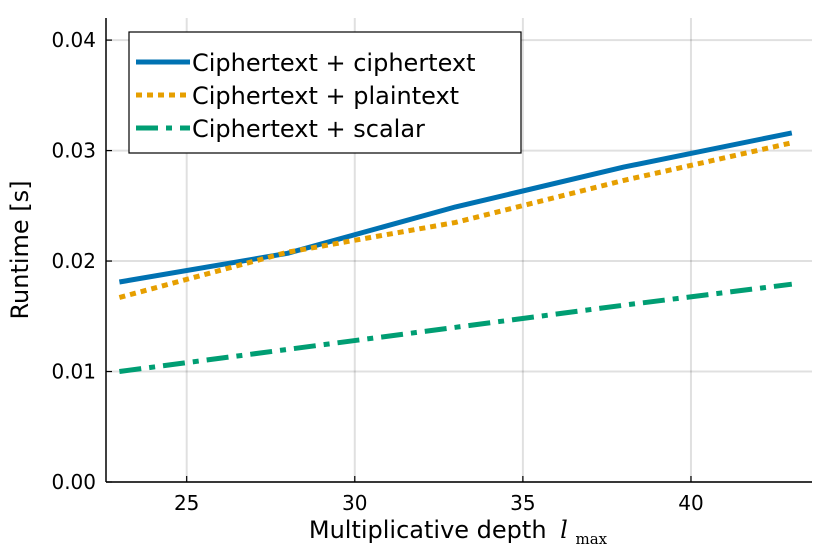 The width and height of the screenshot is (830, 554). I want to click on x-axis-label-text: Multiplicative depth, so click(428, 530).